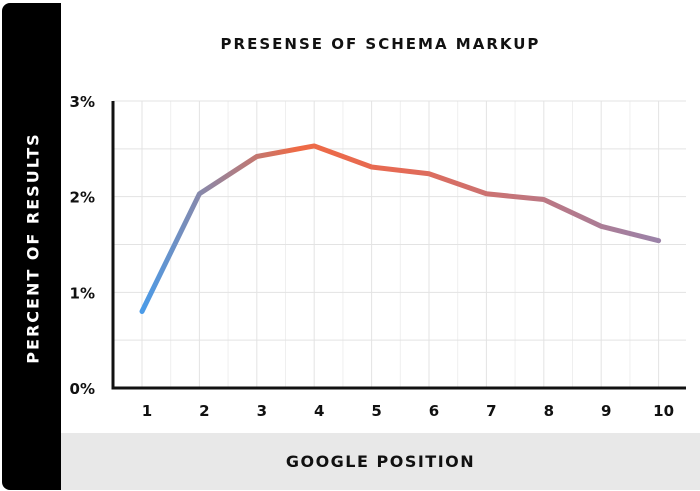 Image resolution: width=700 pixels, height=491 pixels. Describe the element at coordinates (82, 102) in the screenshot. I see `y-tick-label: 3%` at that location.